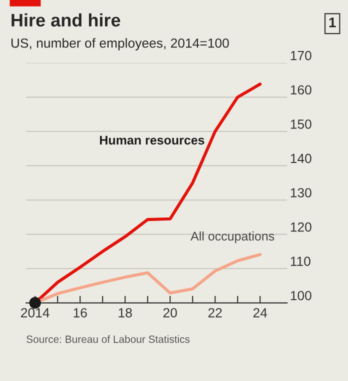  Describe the element at coordinates (260, 313) in the screenshot. I see `x-tick-label: 24` at that location.